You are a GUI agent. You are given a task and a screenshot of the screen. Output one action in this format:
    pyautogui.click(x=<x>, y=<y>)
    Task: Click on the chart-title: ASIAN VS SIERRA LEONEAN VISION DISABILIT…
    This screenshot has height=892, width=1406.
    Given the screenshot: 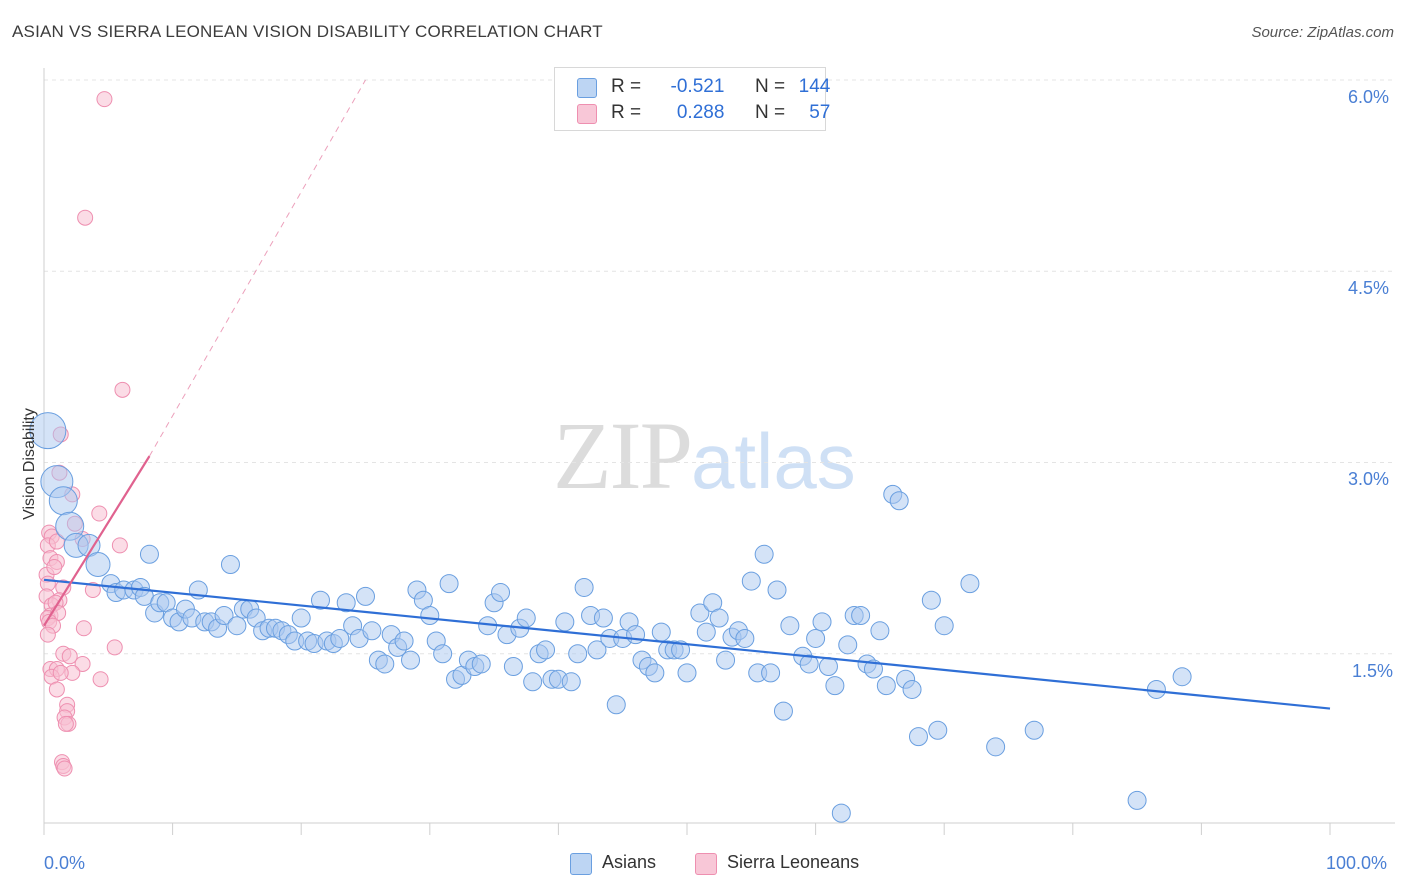 What is the action you would take?
    pyautogui.click(x=307, y=31)
    